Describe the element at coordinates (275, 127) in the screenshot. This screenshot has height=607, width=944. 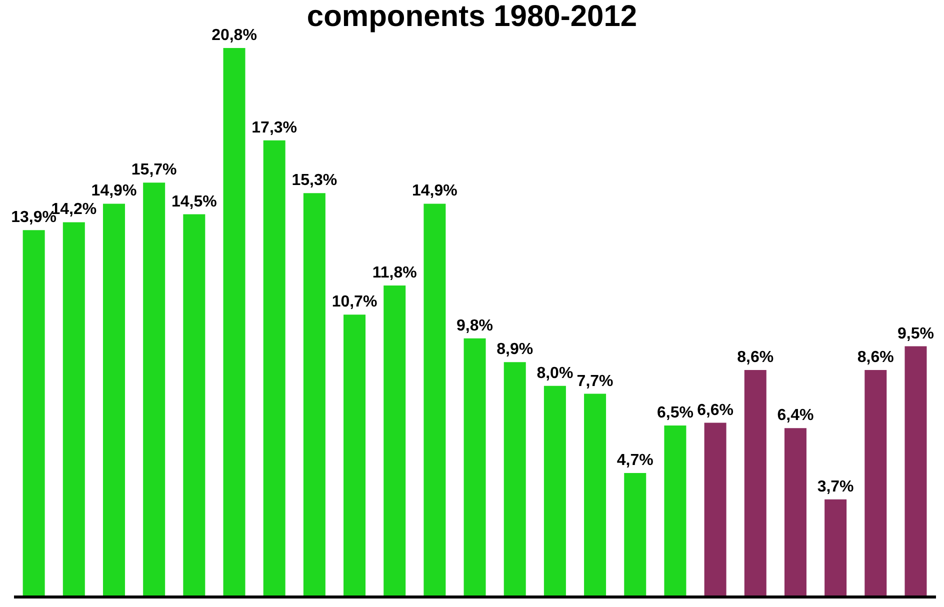
I see `data-label: 17,3%` at that location.